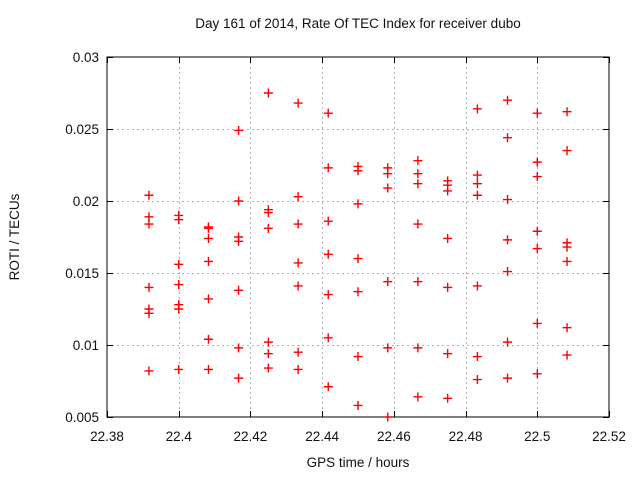 This screenshot has height=480, width=640. Describe the element at coordinates (466, 436) in the screenshot. I see `x-tick-label: 22.48` at that location.